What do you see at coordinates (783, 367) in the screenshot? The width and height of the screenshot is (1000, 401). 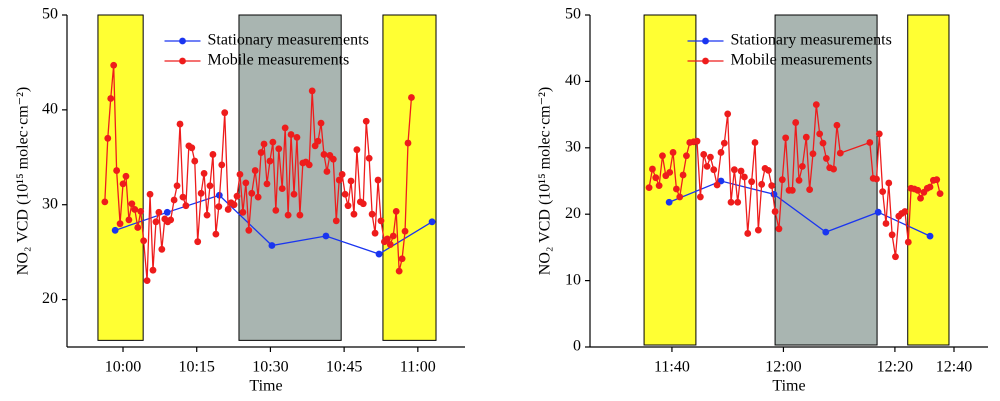 I see `x-tick-label: 12:00` at bounding box center [783, 367].